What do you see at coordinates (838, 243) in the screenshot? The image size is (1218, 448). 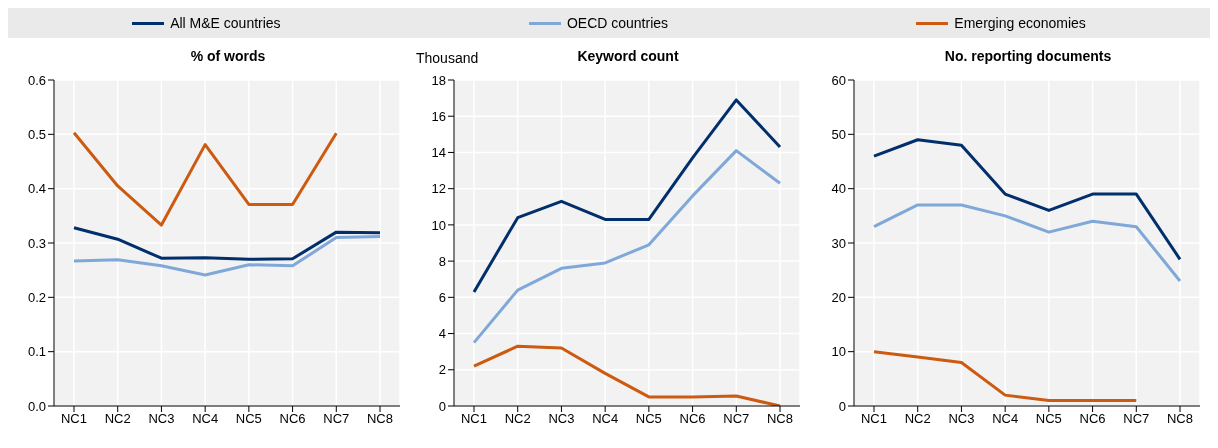 I see `y-tick-label: 30` at bounding box center [838, 243].